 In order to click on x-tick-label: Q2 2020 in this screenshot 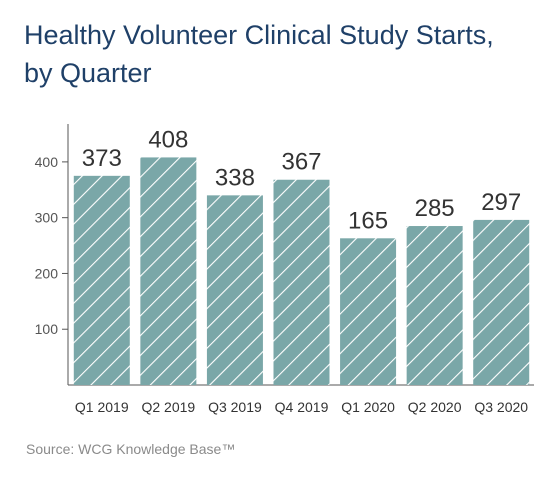, I will do `click(435, 407)`.